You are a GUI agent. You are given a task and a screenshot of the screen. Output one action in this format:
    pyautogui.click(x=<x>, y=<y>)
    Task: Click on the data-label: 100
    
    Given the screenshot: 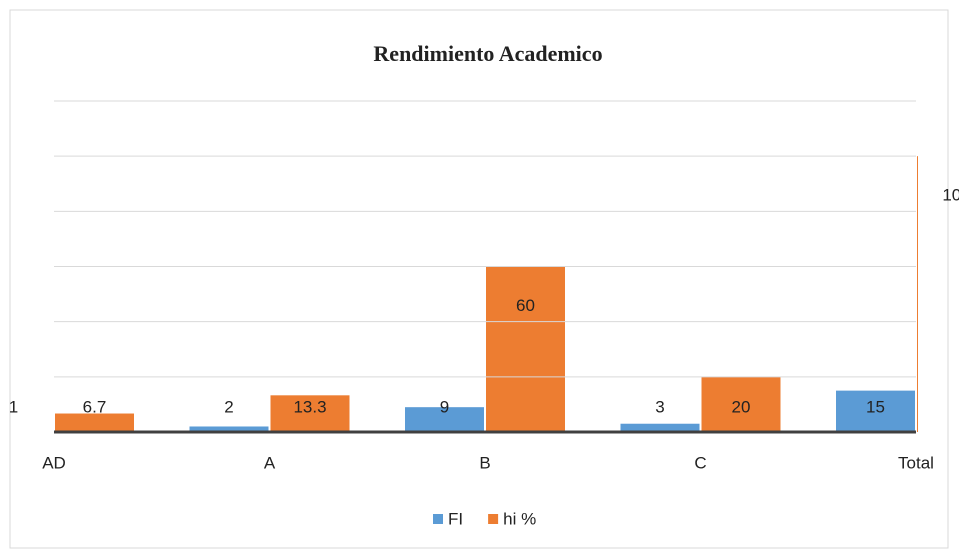 What is the action you would take?
    pyautogui.click(x=950, y=195)
    